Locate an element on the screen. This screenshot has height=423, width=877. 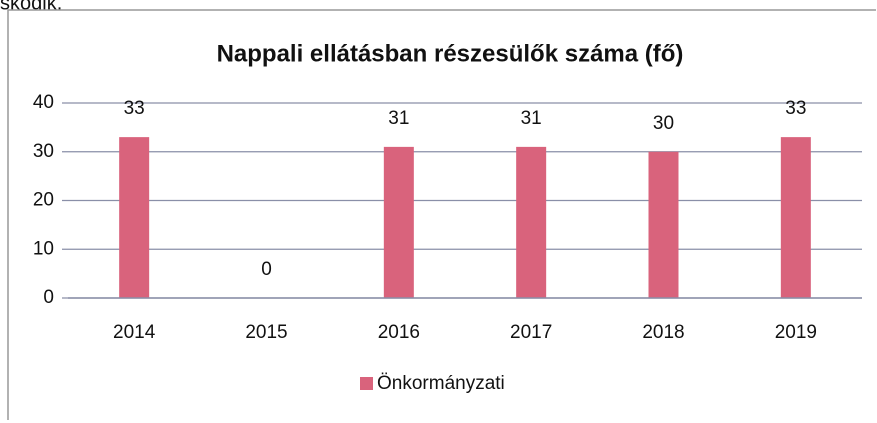
y-tick-label: 20 is located at coordinates (43, 200).